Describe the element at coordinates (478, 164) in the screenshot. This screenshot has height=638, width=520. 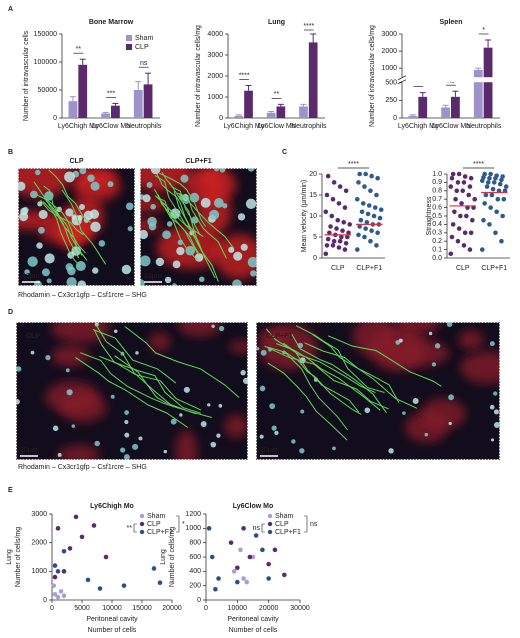
I see `significance: ****` at that location.